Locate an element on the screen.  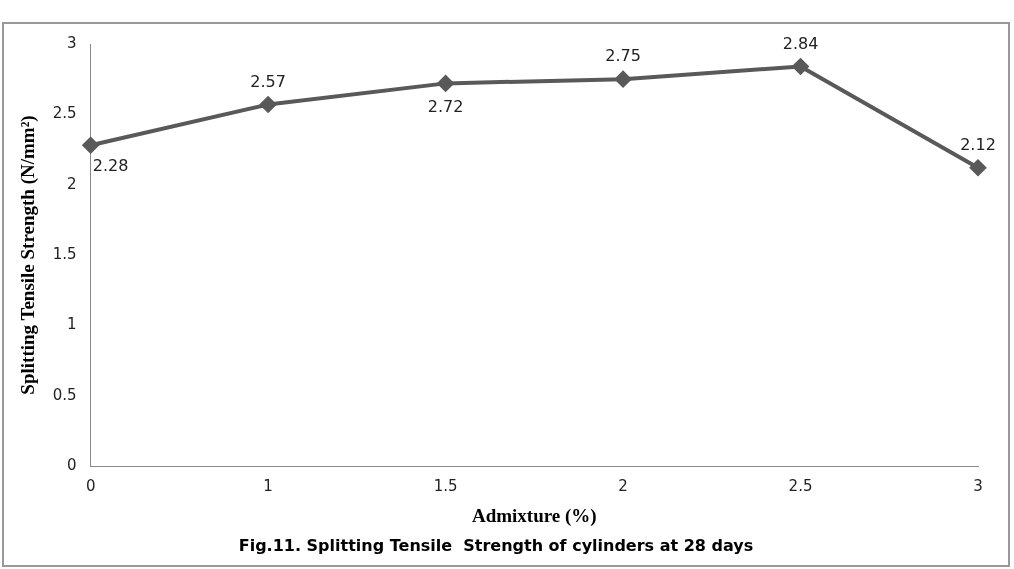
y-tick-label: 2.5 is located at coordinates (64, 113).